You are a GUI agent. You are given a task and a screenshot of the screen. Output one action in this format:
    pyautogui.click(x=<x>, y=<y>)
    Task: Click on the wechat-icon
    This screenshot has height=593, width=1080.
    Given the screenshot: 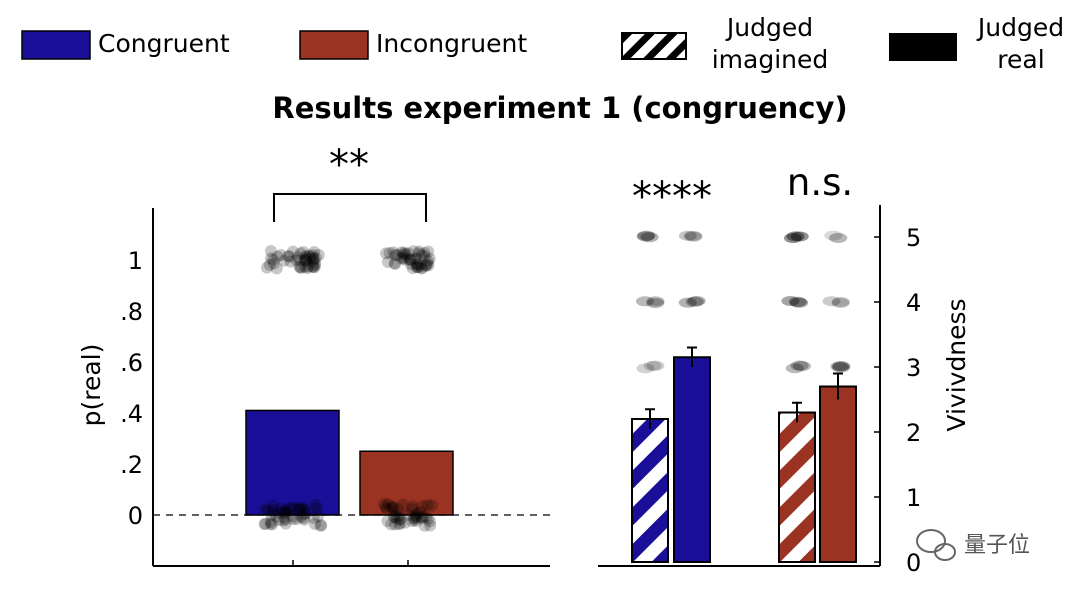 What is the action you would take?
    pyautogui.click(x=936, y=545)
    